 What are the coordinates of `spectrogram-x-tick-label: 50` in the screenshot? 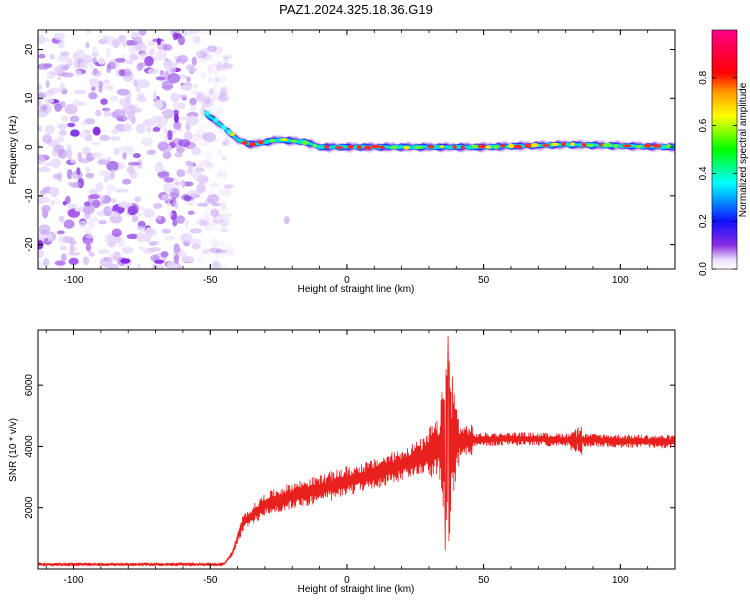 It's located at (484, 280).